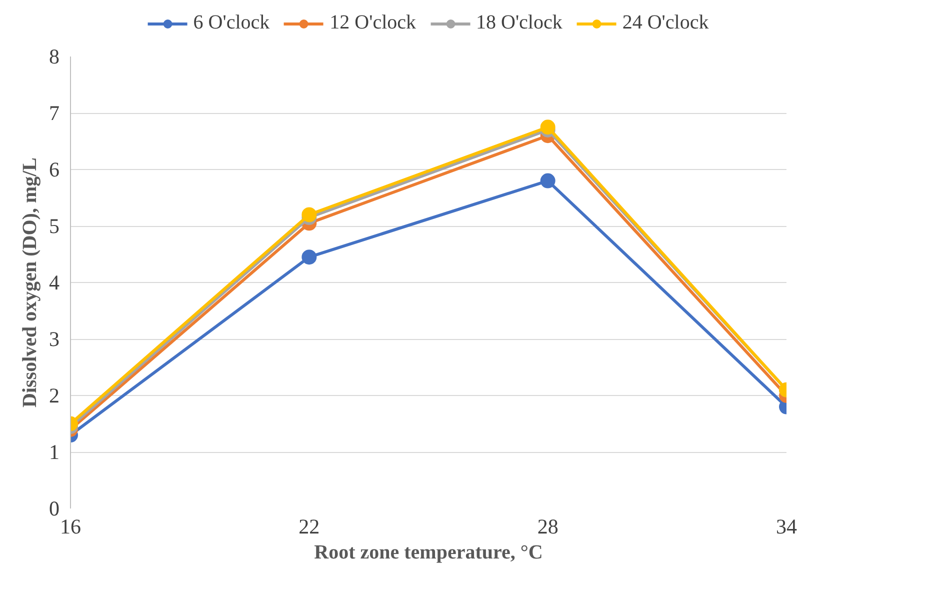 This screenshot has width=942, height=608. I want to click on x-tick-label: 28, so click(547, 526).